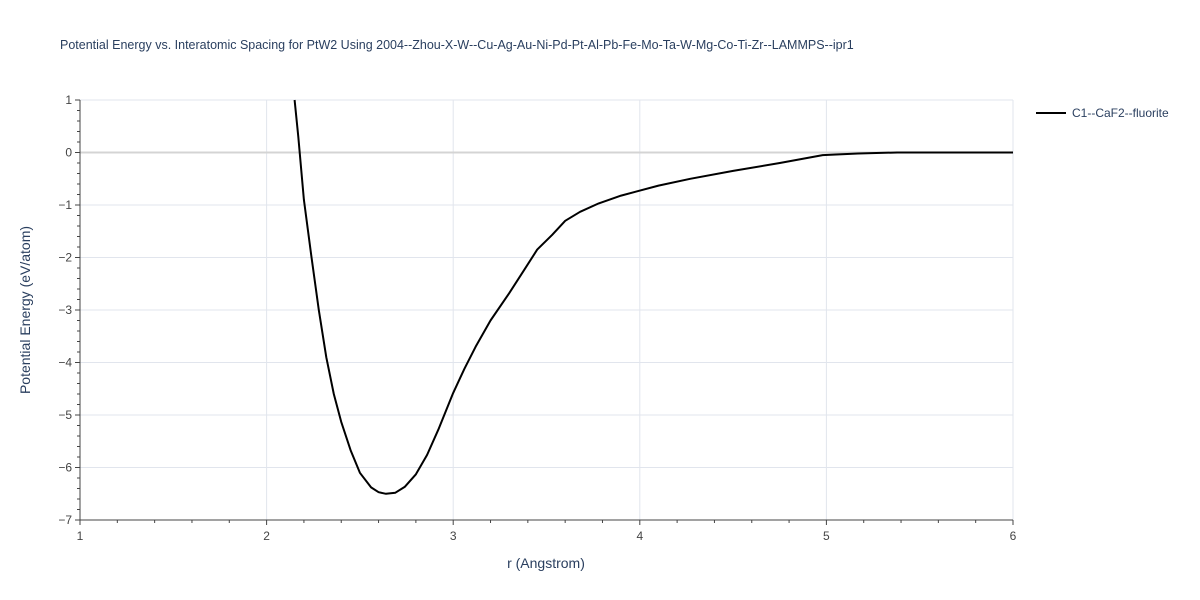  Describe the element at coordinates (453, 536) in the screenshot. I see `x-tick-label: 3` at that location.